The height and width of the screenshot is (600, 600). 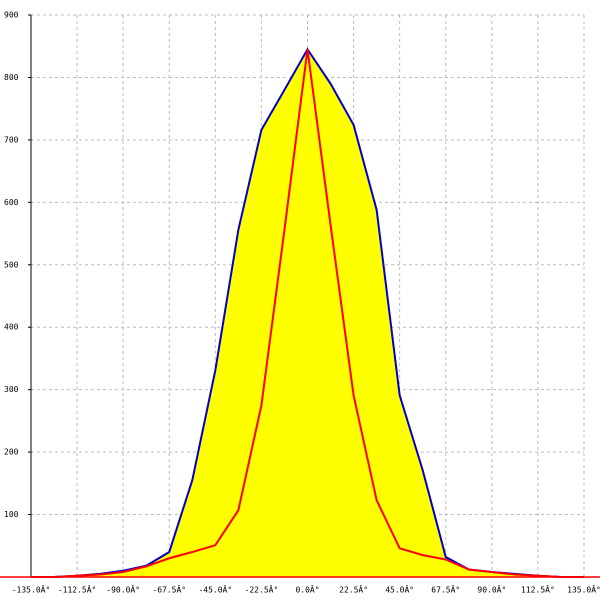 I want to click on x-tick-label: 135.0Â°, so click(x=583, y=589).